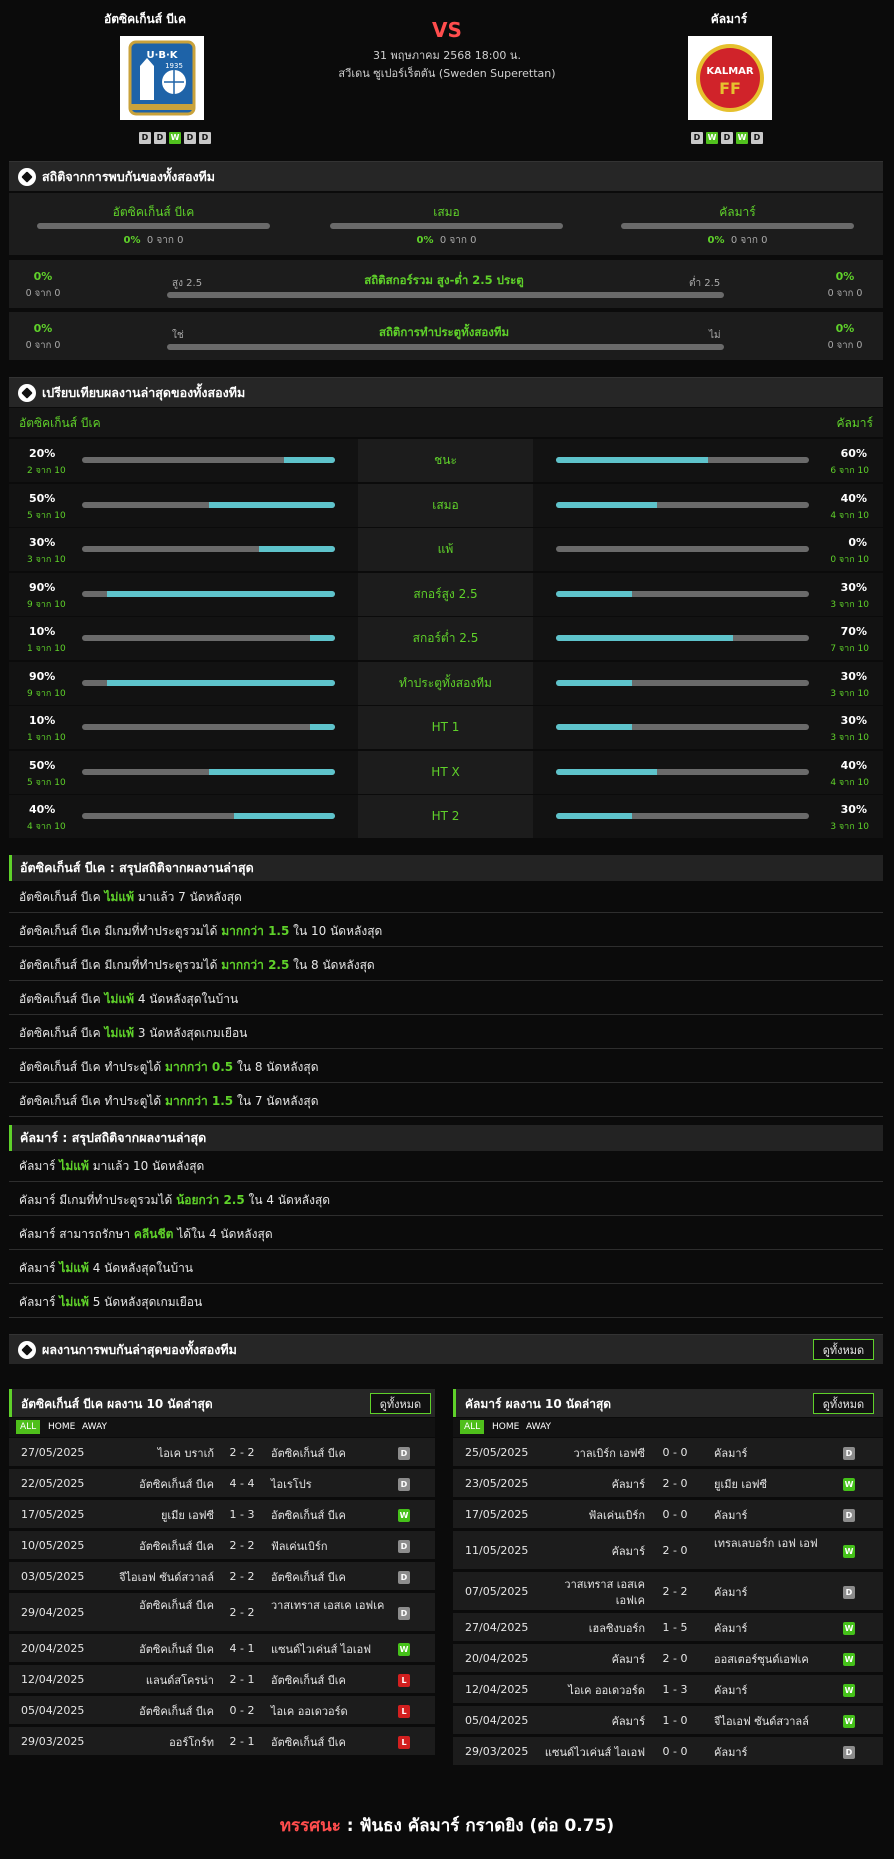  I want to click on away-results-row: 27/04/2025 เฮลซิงบอร์ก 1 - 5 คัลมาร์ W, so click(668, 1628).